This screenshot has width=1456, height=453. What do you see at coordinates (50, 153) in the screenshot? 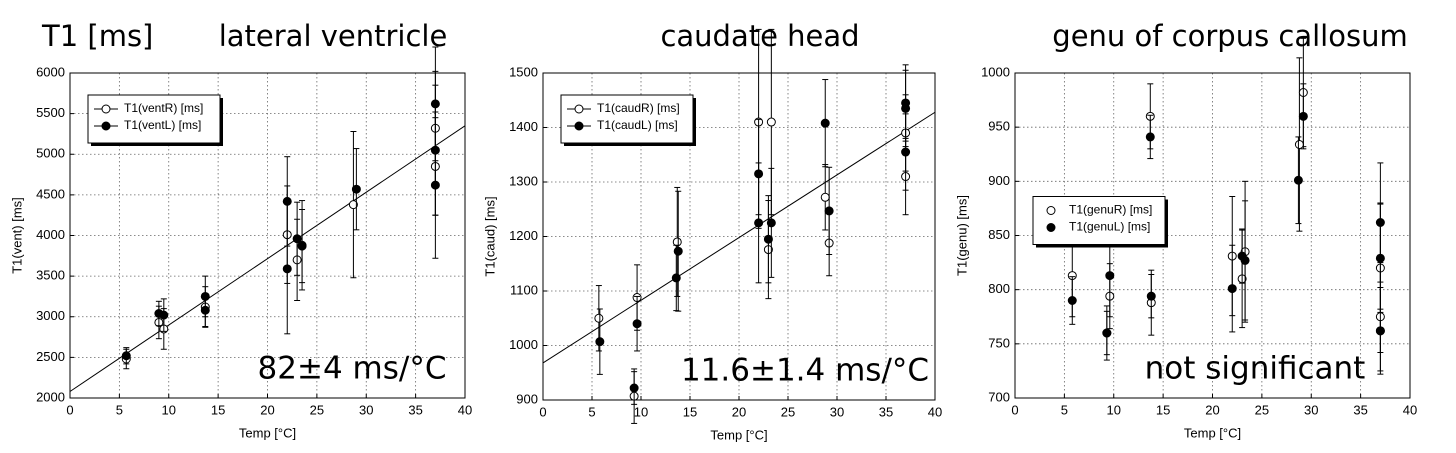
I see `y-tick-label: 5000` at bounding box center [50, 153].